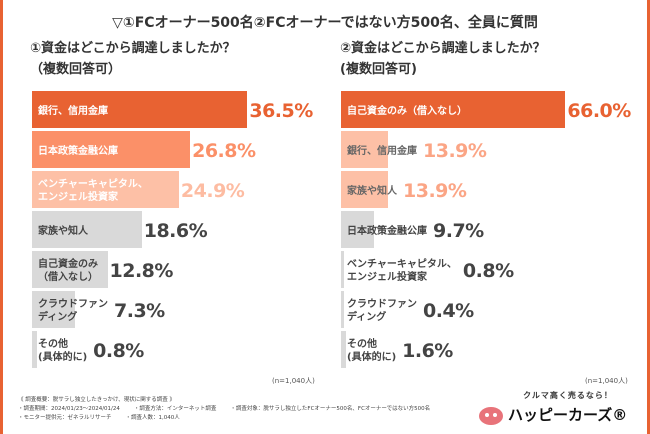 The width and height of the screenshot is (650, 434). Describe the element at coordinates (568, 395) in the screenshot. I see `brand-tagline: クルマ高く売るなら！` at that location.